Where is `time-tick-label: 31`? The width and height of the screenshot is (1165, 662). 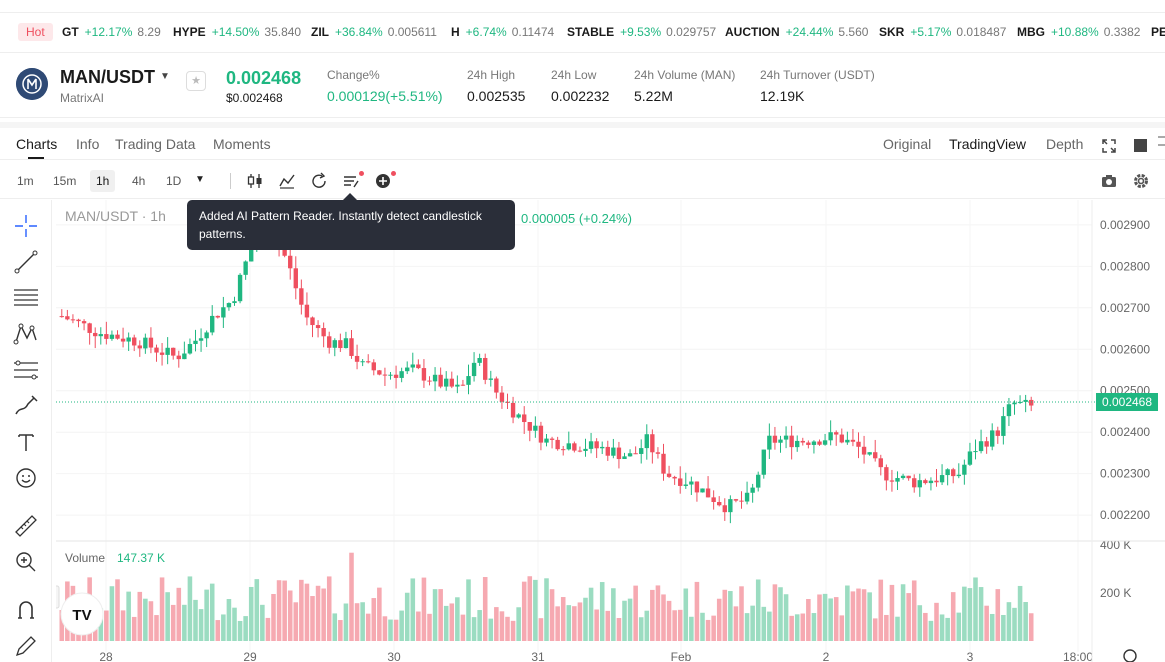
time-tick-label: 31 is located at coordinates (538, 656).